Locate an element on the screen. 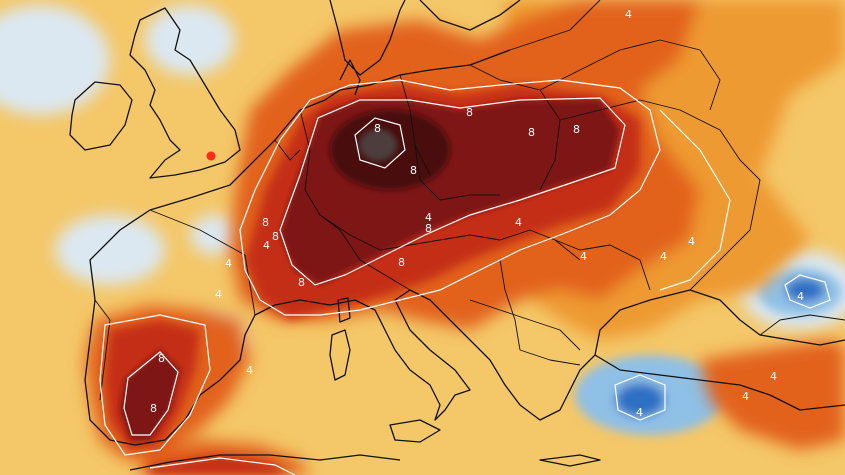 The width and height of the screenshot is (845, 475). coastline-sicily is located at coordinates (415, 431).